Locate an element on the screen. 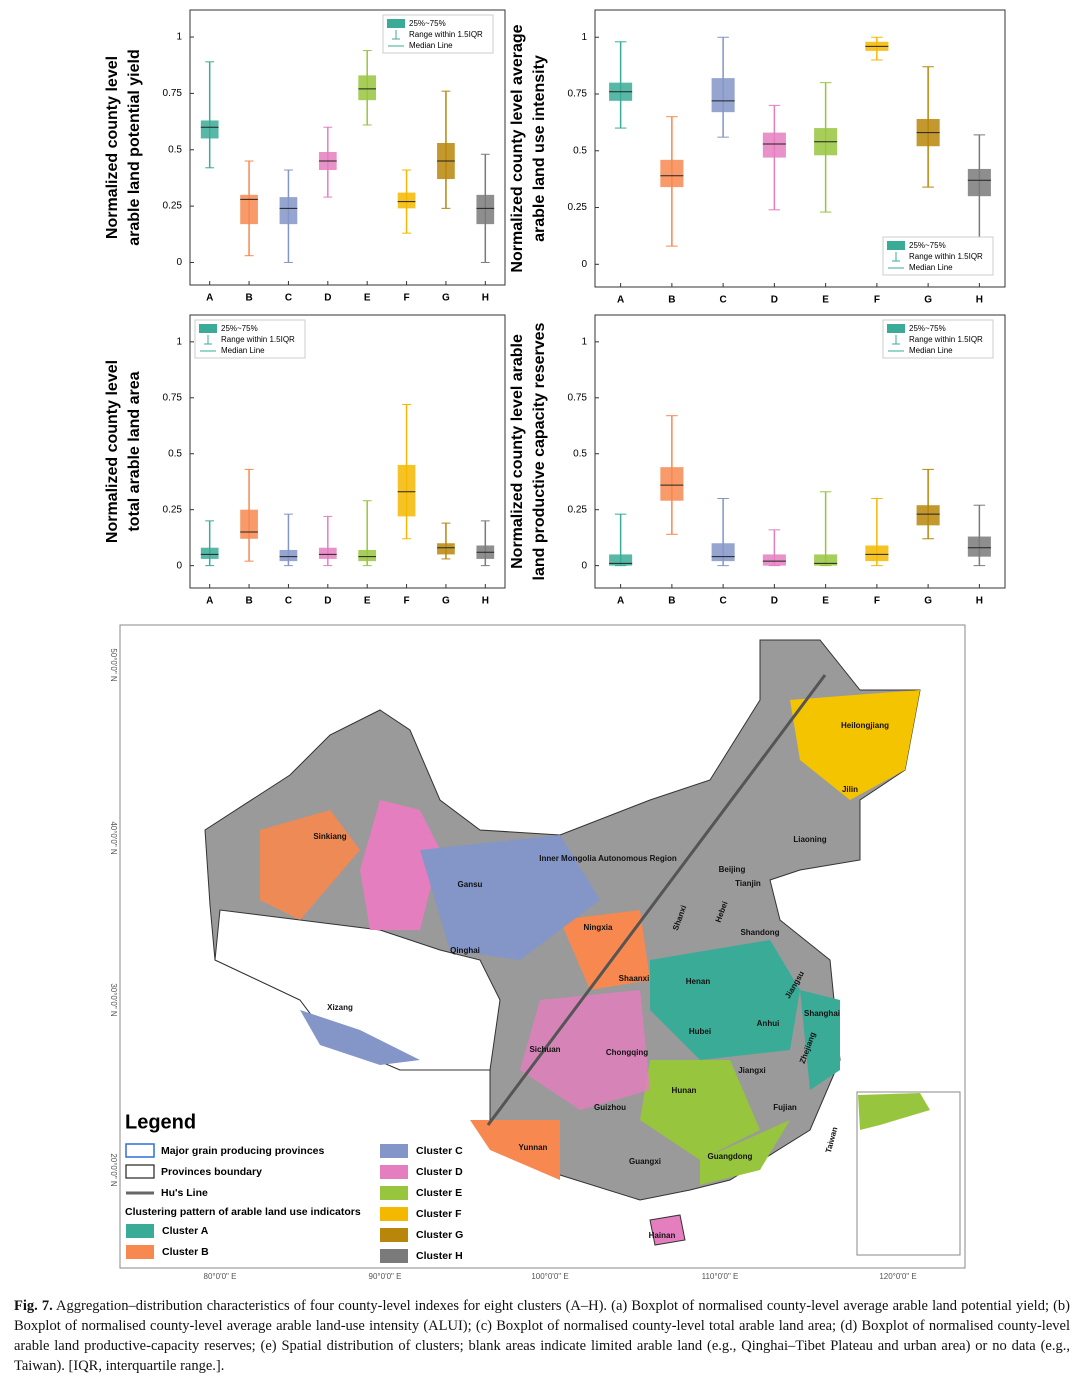 The image size is (1080, 1379). legend-text: Cluster F is located at coordinates (439, 1214).